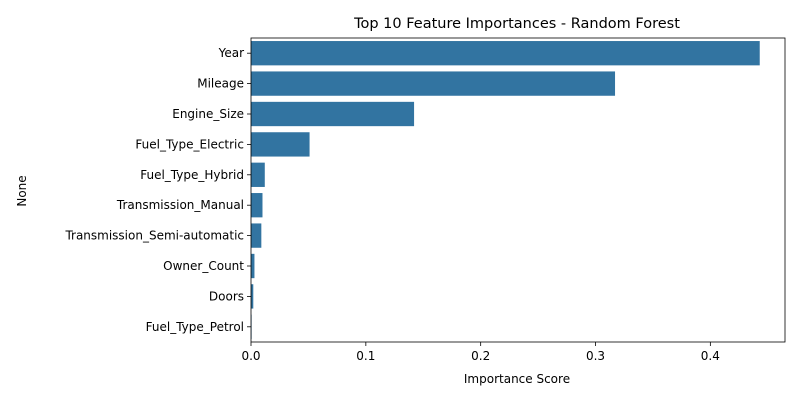 The height and width of the screenshot is (400, 800). What do you see at coordinates (280, 144) in the screenshot?
I see `bar-fuel-type-electric` at bounding box center [280, 144].